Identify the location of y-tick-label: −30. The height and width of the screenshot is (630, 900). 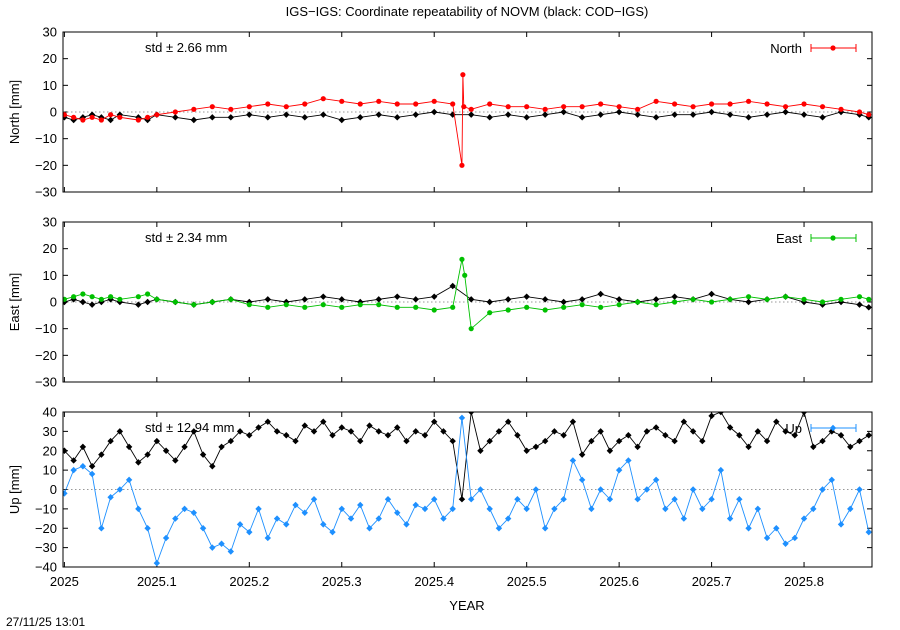
(46, 547).